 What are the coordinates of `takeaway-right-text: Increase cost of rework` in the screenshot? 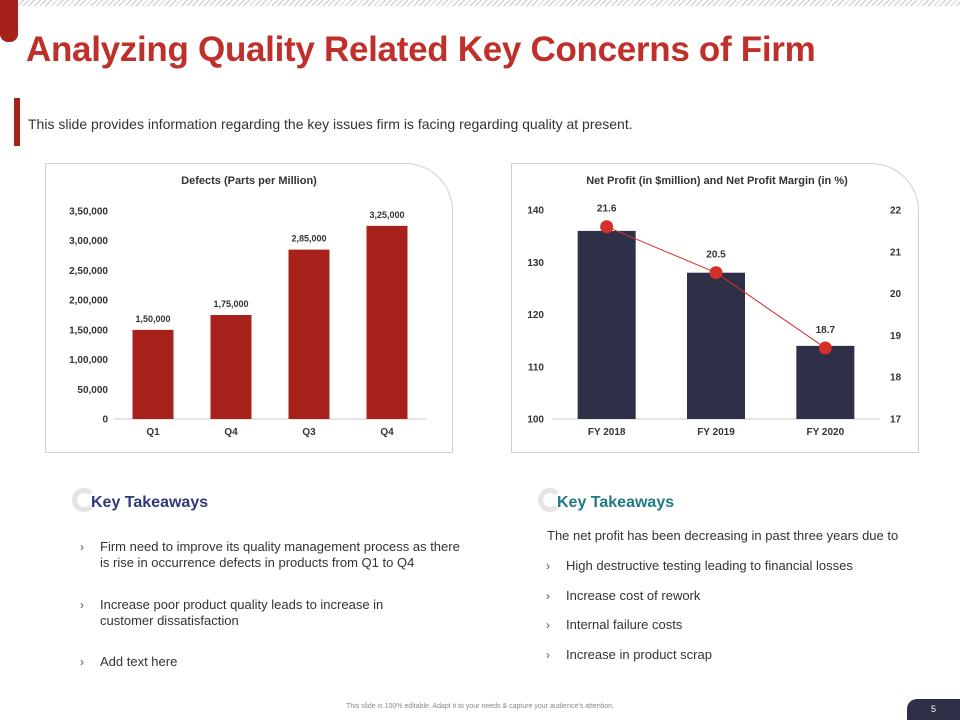 It's located at (633, 595).